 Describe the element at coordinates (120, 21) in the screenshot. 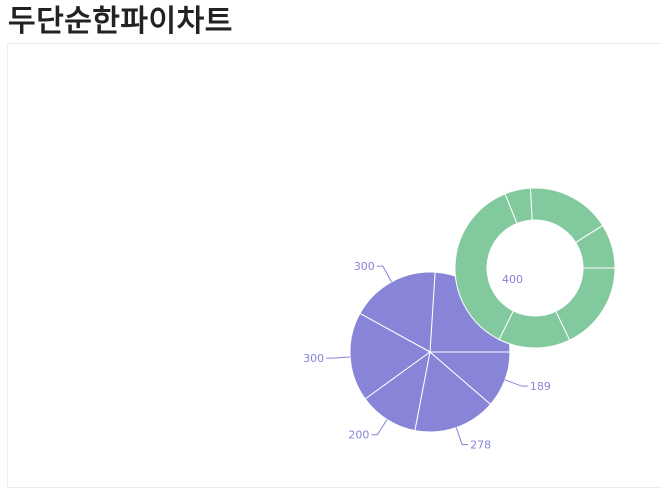

I see `page-title: 두단순한파이차트` at that location.